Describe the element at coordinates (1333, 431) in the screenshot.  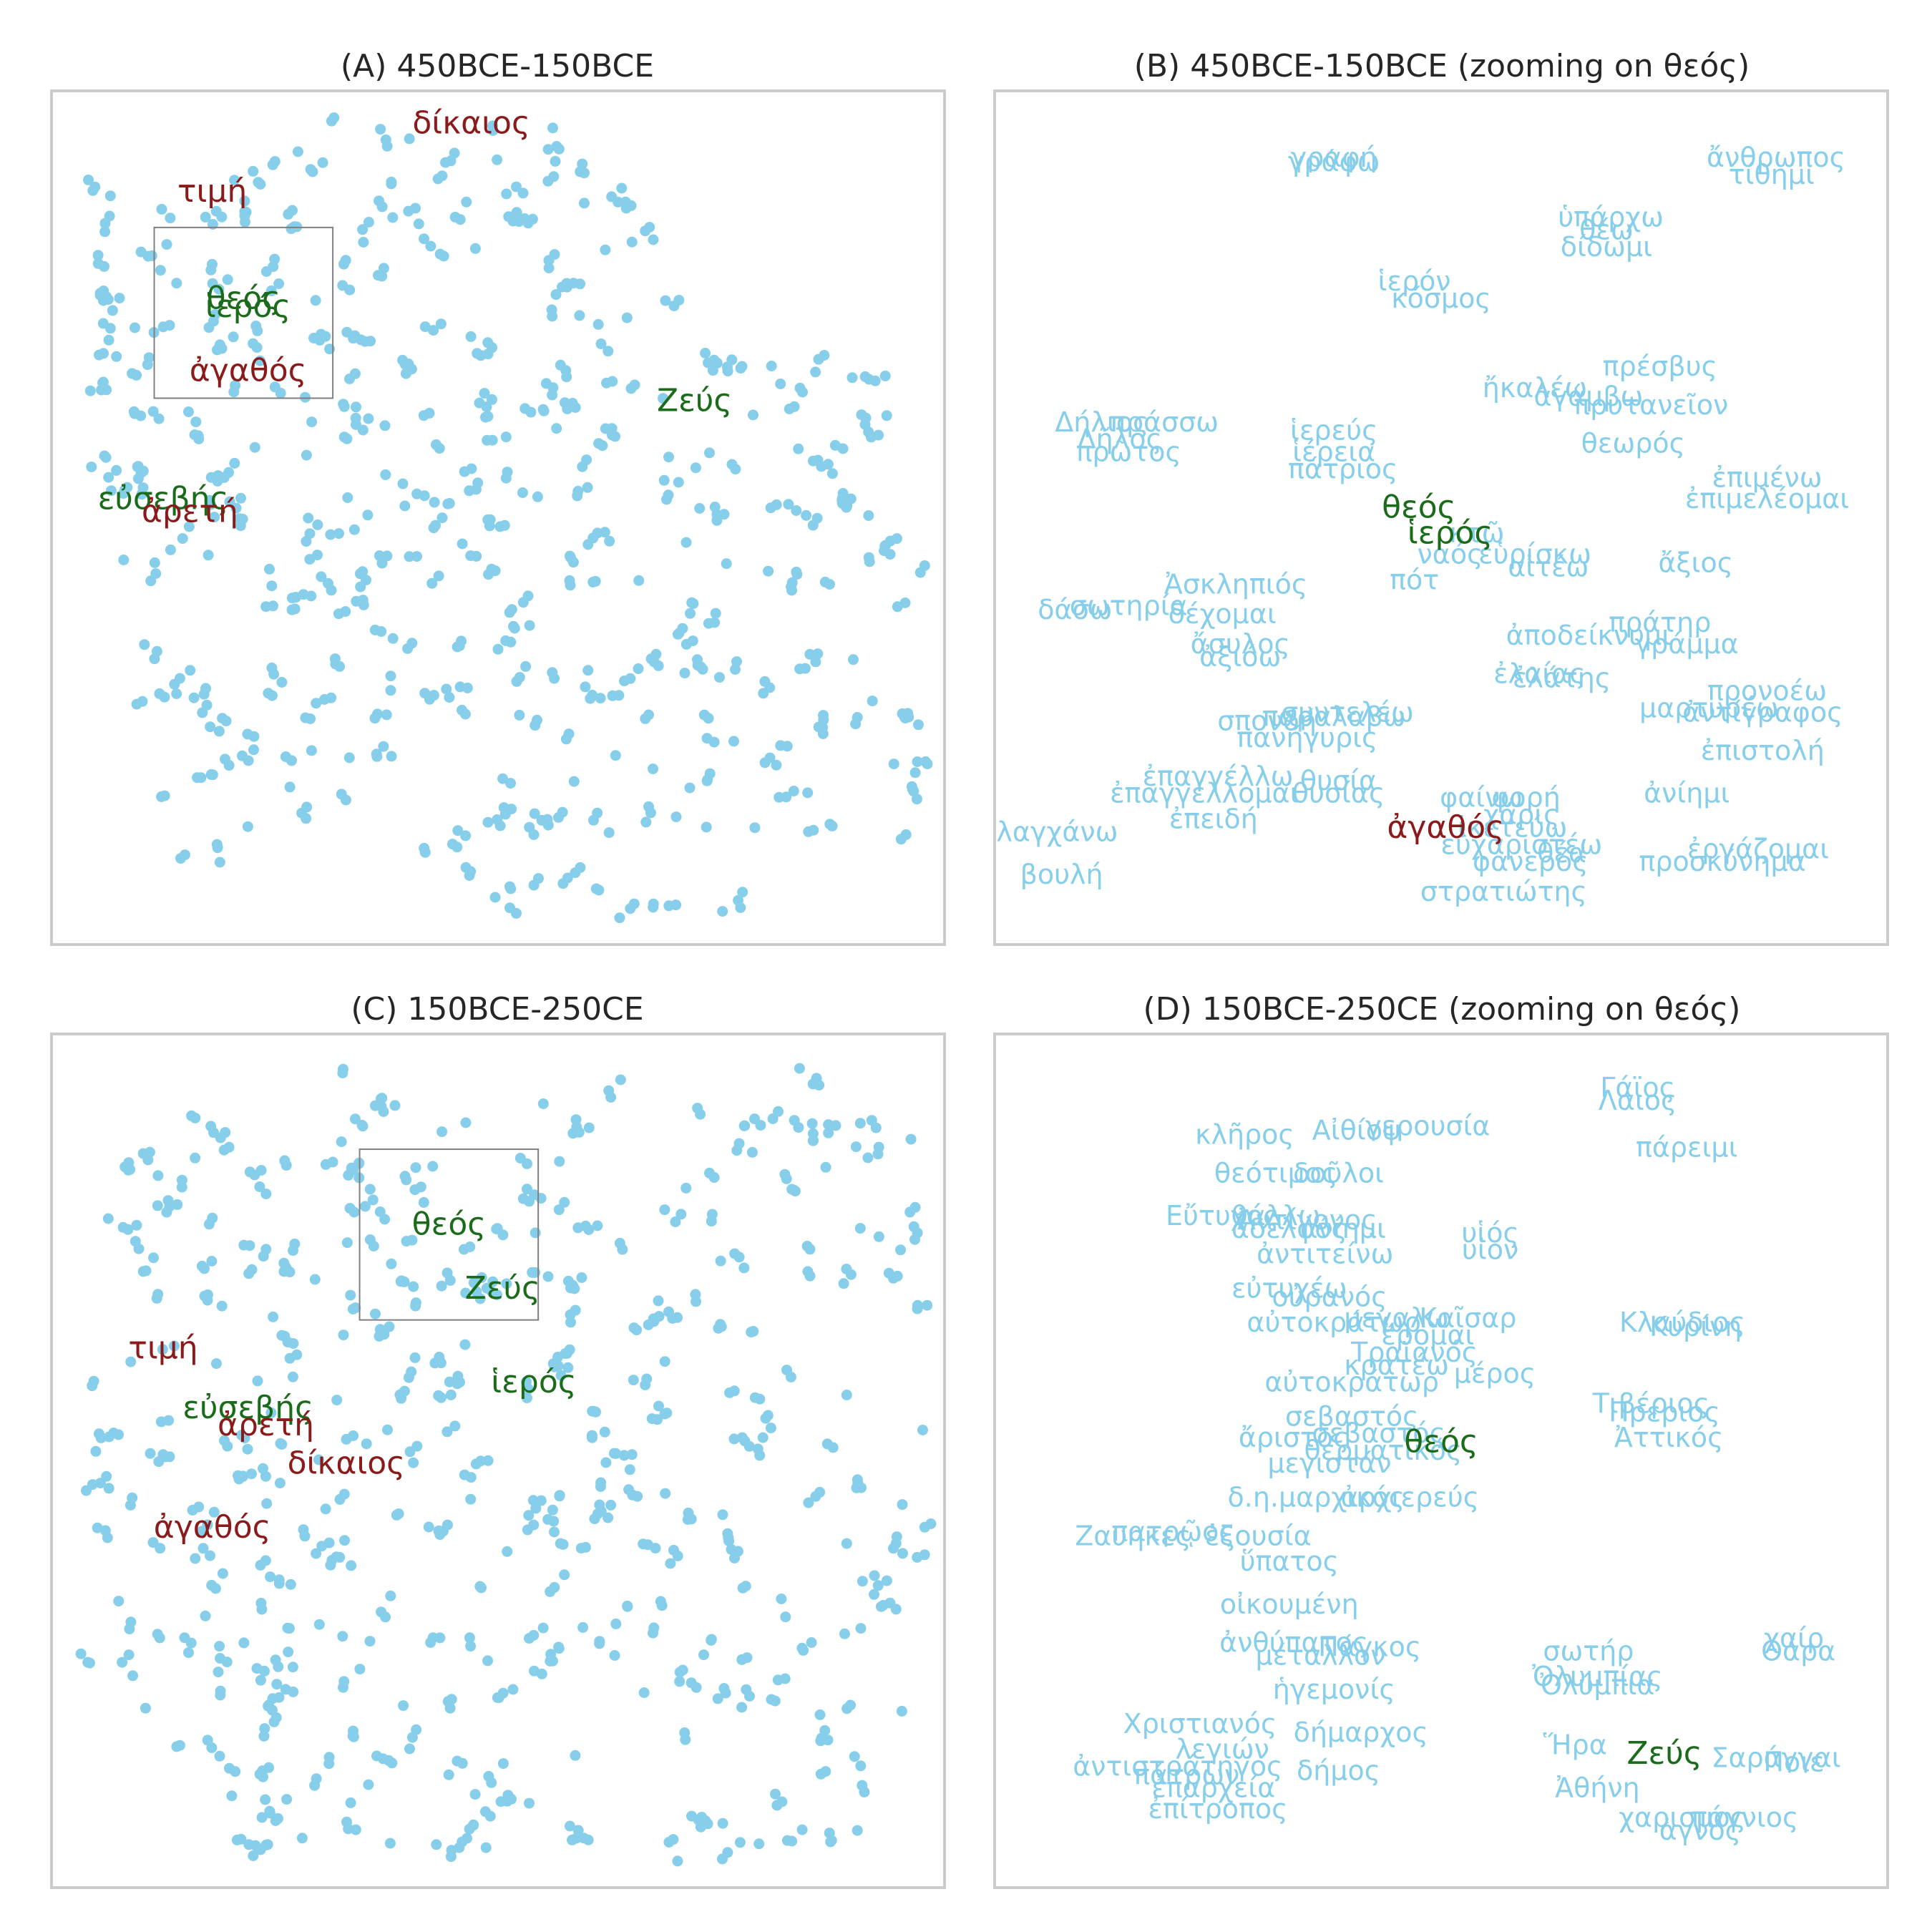
I see `neighbor-word: ἱερεύς` at that location.